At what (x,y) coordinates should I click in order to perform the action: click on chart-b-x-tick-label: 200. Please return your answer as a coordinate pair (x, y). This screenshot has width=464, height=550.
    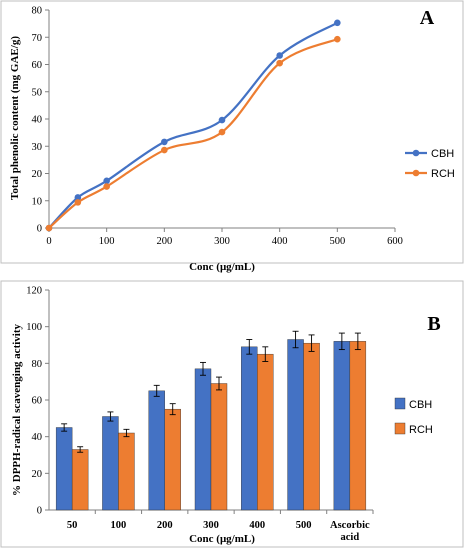
    Looking at the image, I should click on (165, 525).